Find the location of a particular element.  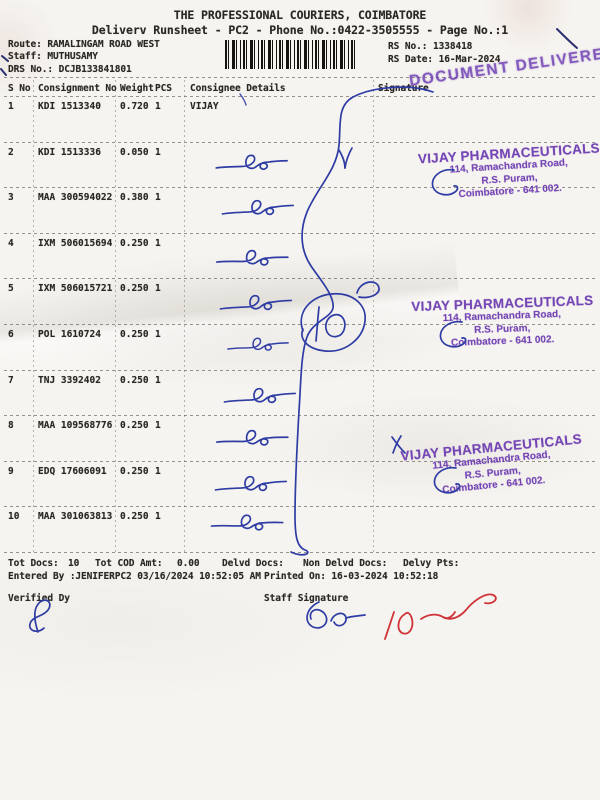

table-row: 3 MAA 300594022 0.380 1 is located at coordinates (300, 211).